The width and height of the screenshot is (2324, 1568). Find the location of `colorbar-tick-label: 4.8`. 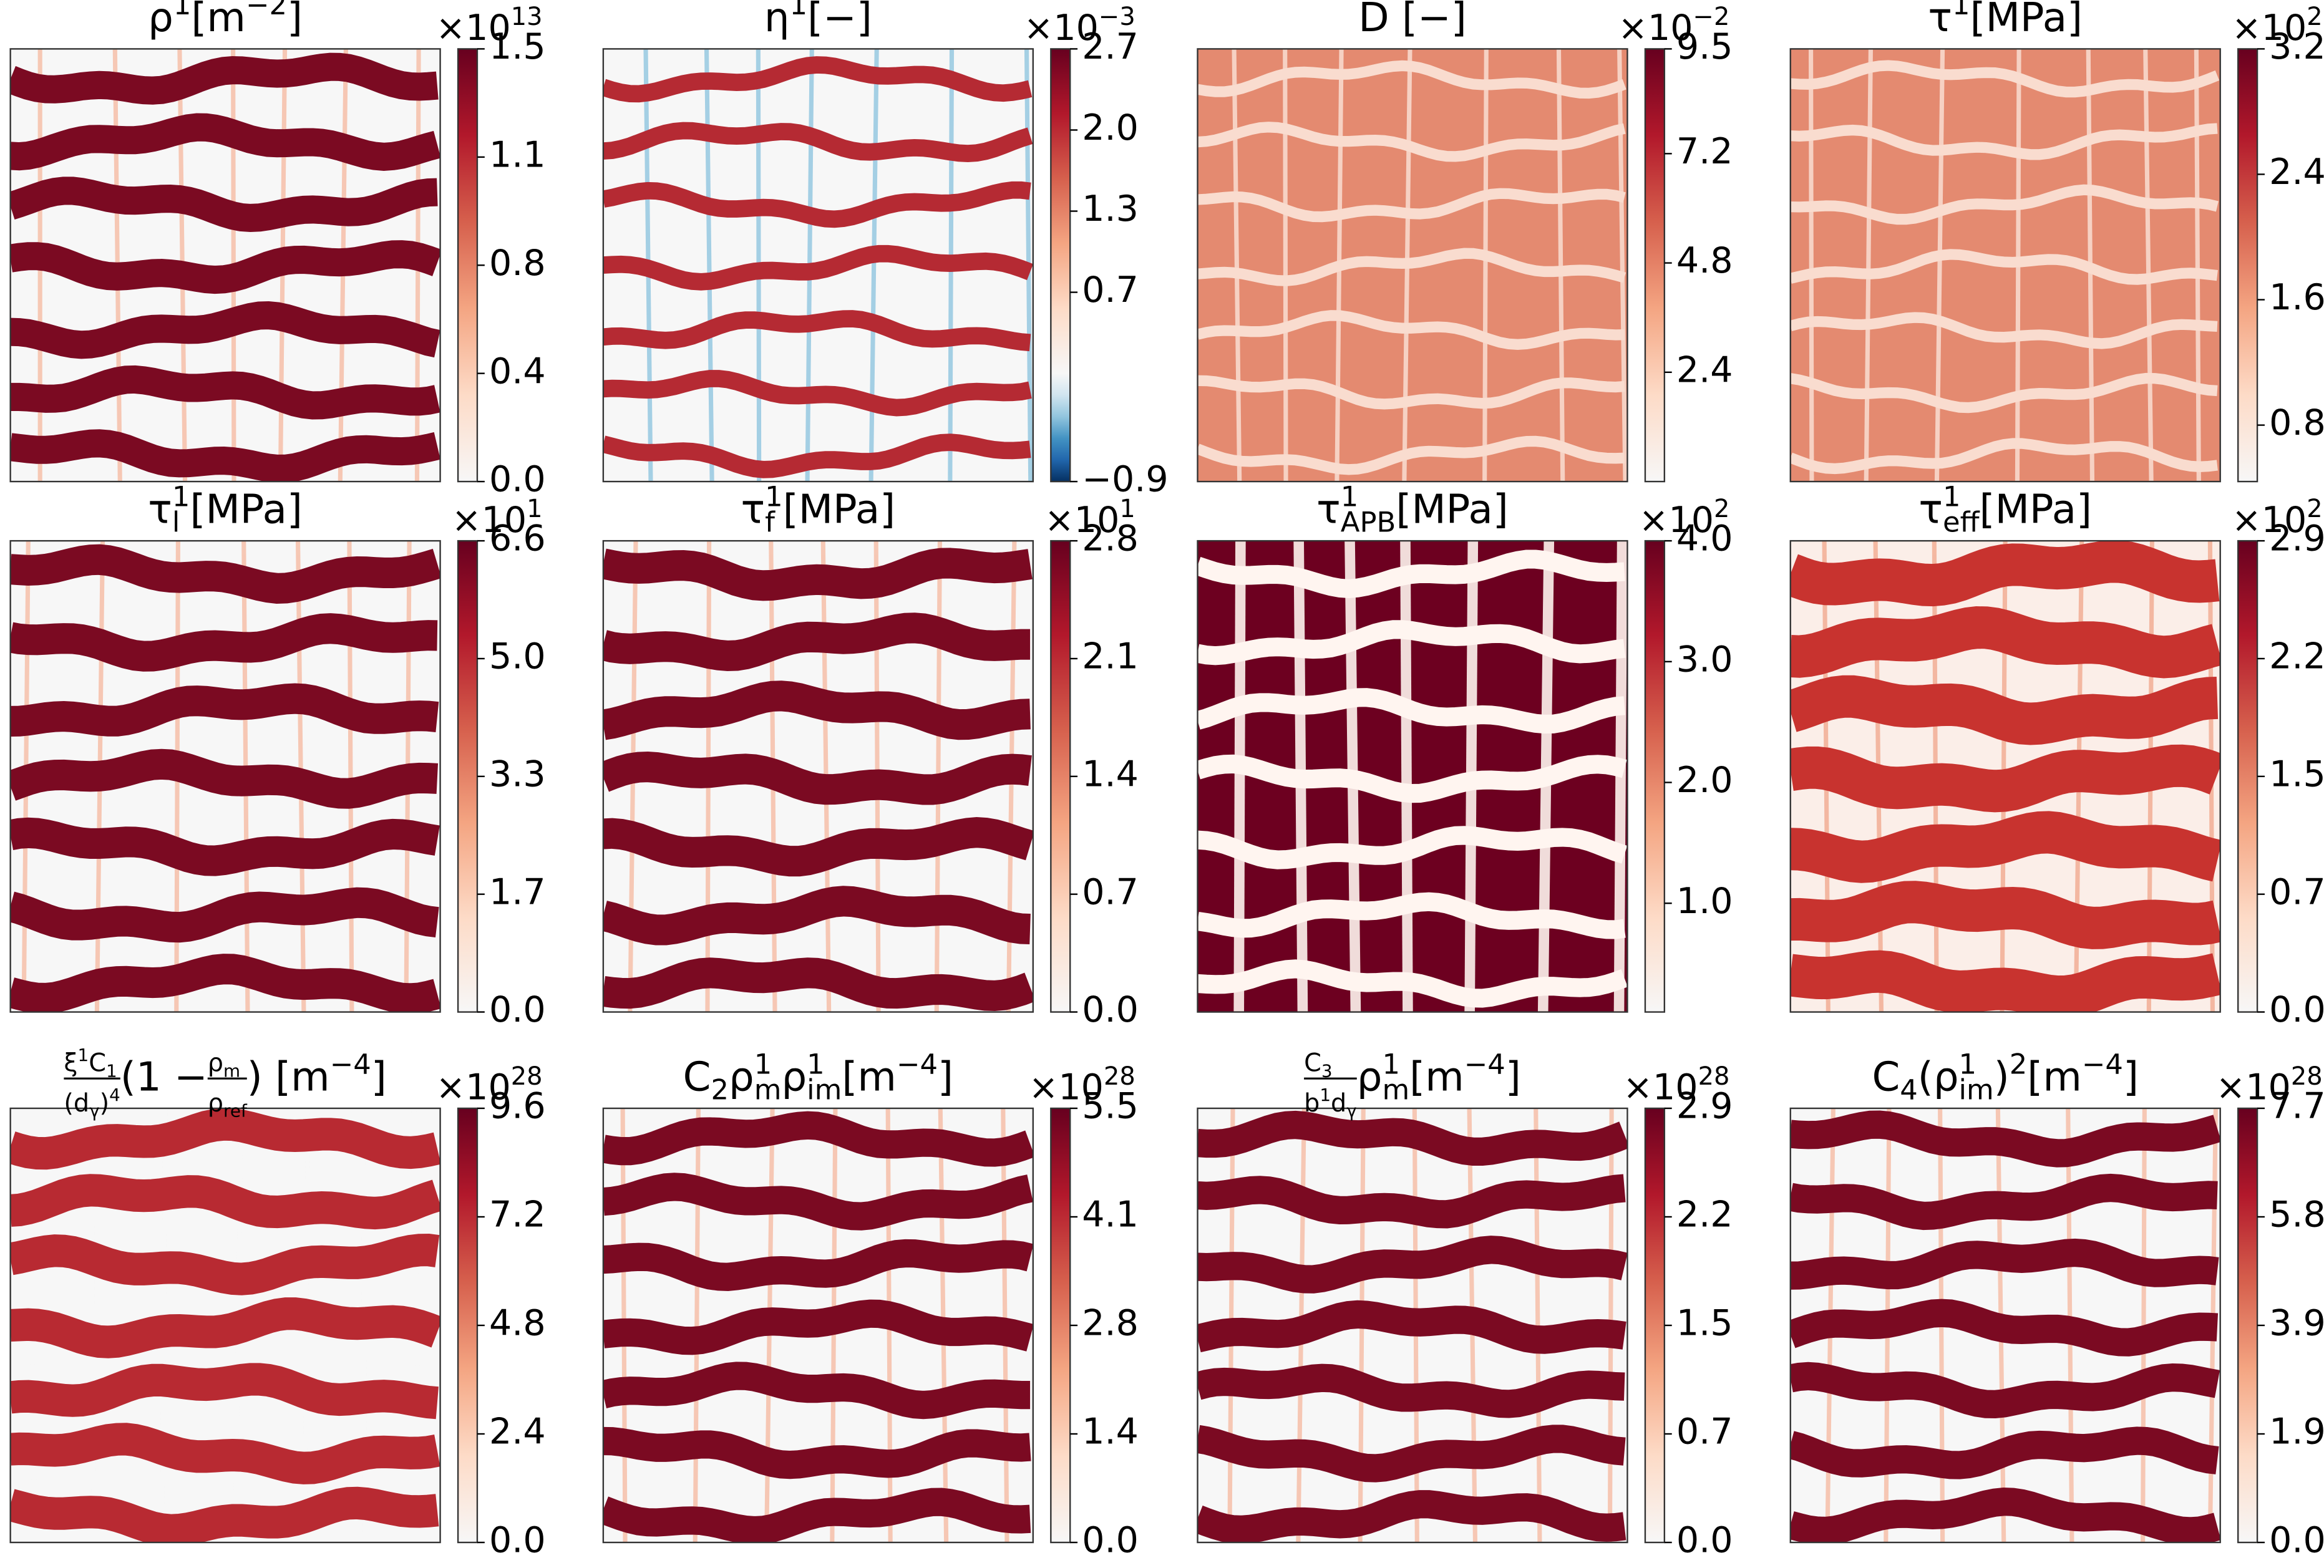

colorbar-tick-label: 4.8 is located at coordinates (517, 1323).